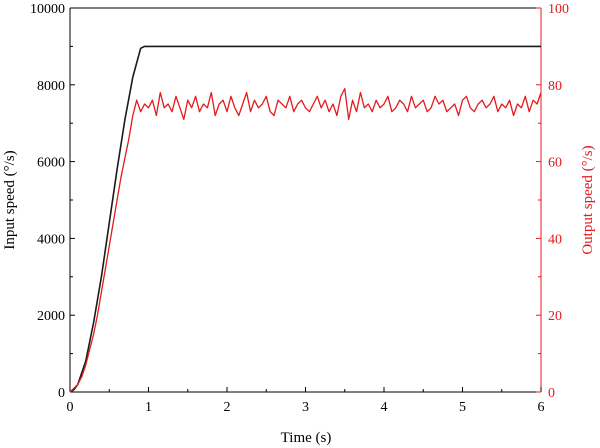  I want to click on x-tick-label: 3, so click(305, 407).